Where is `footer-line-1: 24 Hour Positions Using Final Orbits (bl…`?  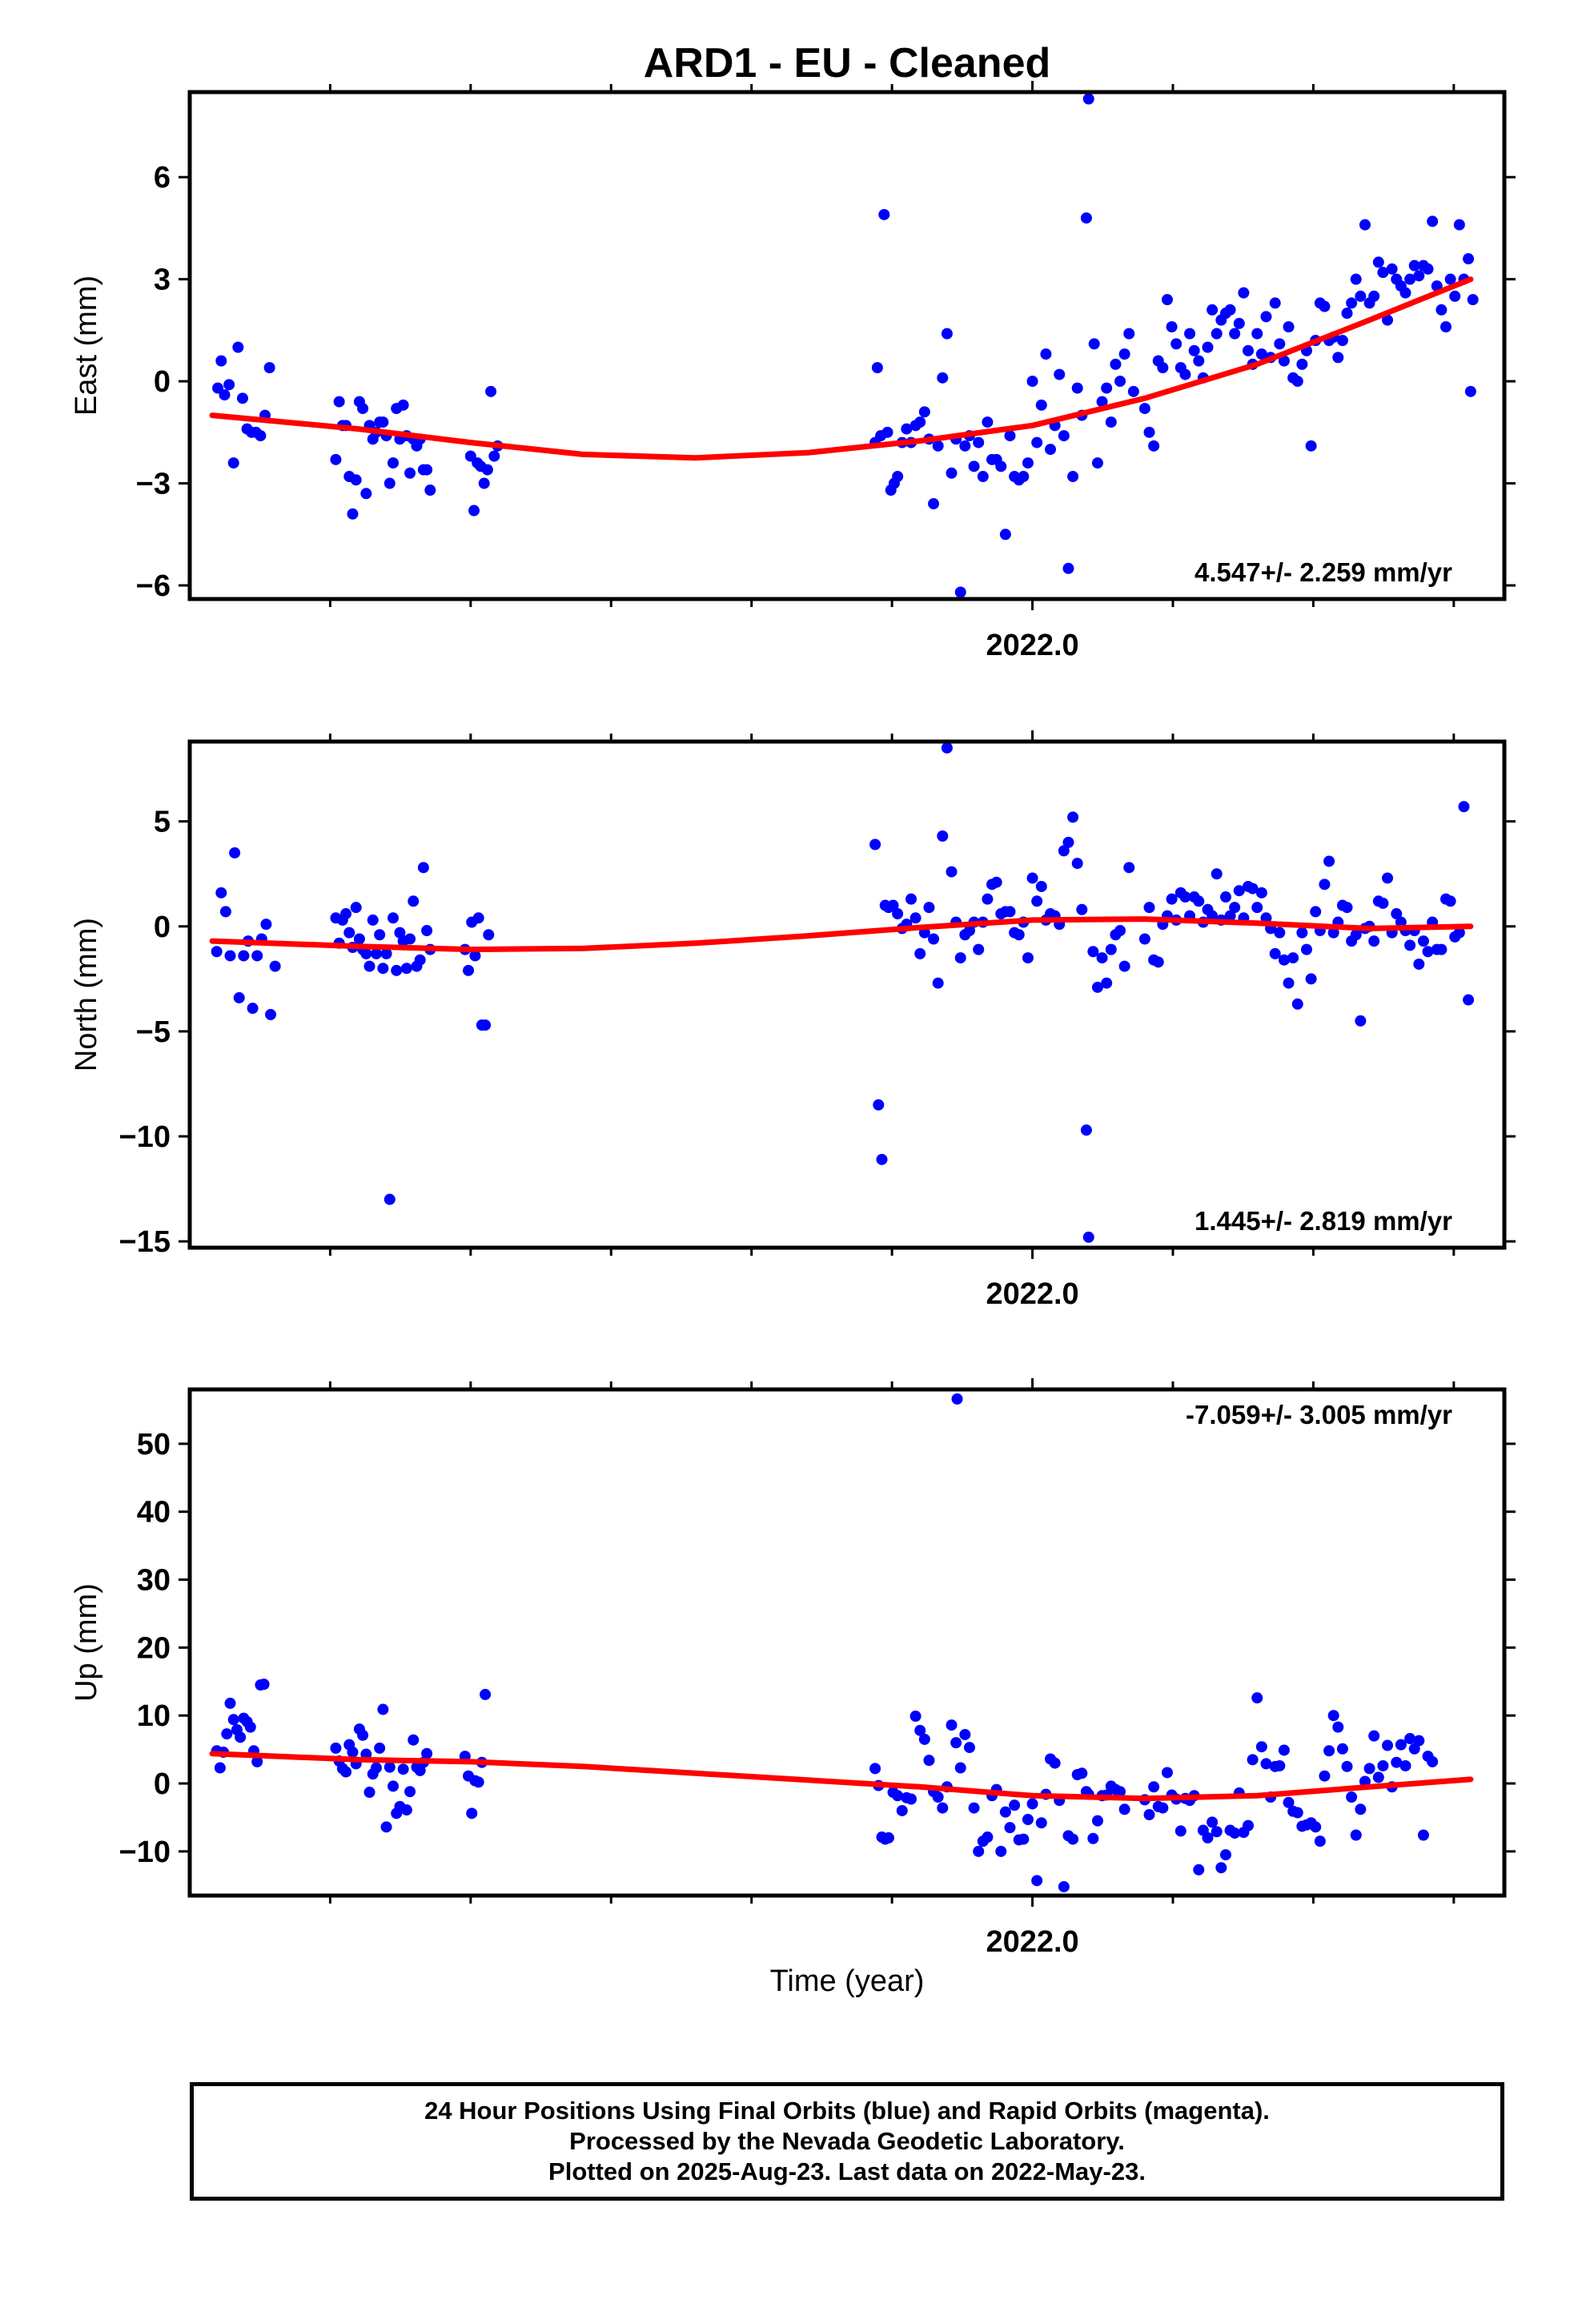
footer-line-1: 24 Hour Positions Using Final Orbits (bl… is located at coordinates (847, 2111).